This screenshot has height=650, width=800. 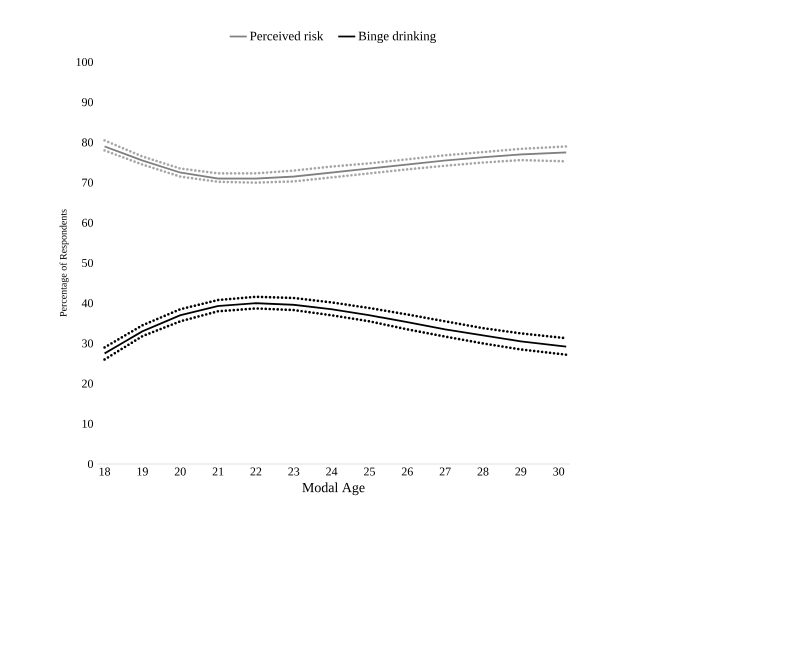 I want to click on x-tick-label: 28, so click(x=483, y=472).